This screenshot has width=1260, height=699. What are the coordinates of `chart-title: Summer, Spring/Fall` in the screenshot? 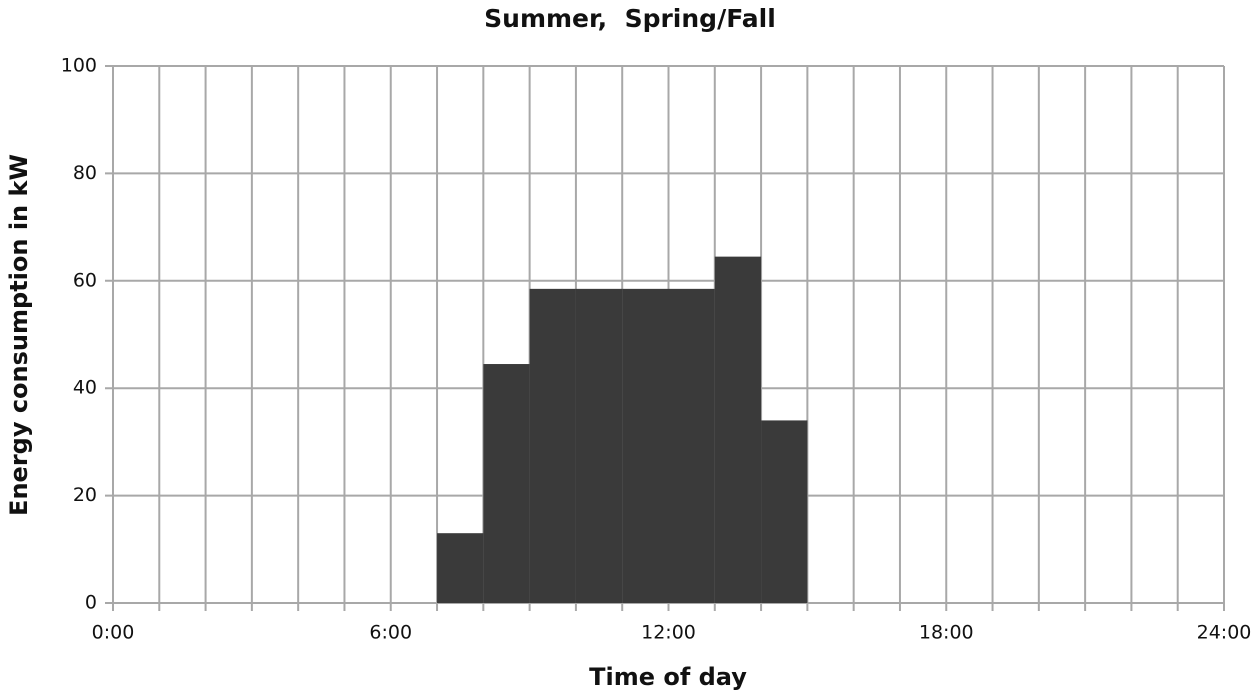 It's located at (630, 18).